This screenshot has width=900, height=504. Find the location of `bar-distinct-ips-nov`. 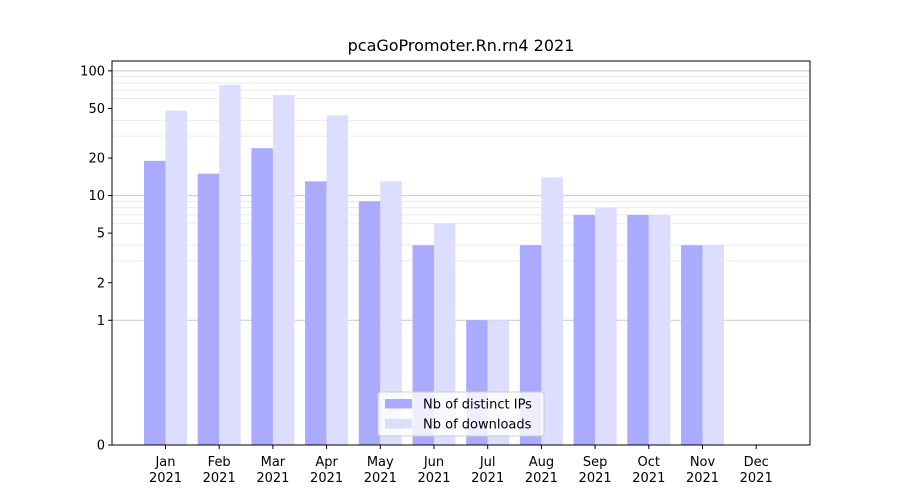

bar-distinct-ips-nov is located at coordinates (692, 345).